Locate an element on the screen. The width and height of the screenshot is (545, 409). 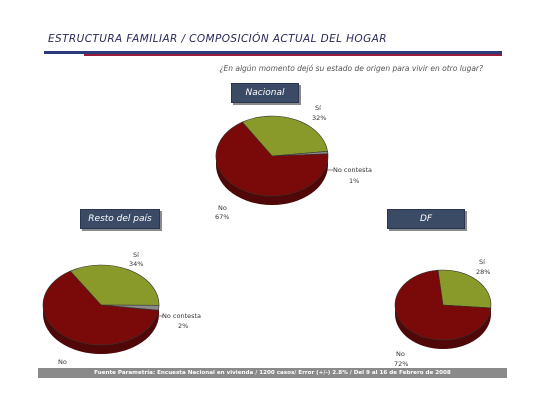
pie-resto is located at coordinates (101, 309).